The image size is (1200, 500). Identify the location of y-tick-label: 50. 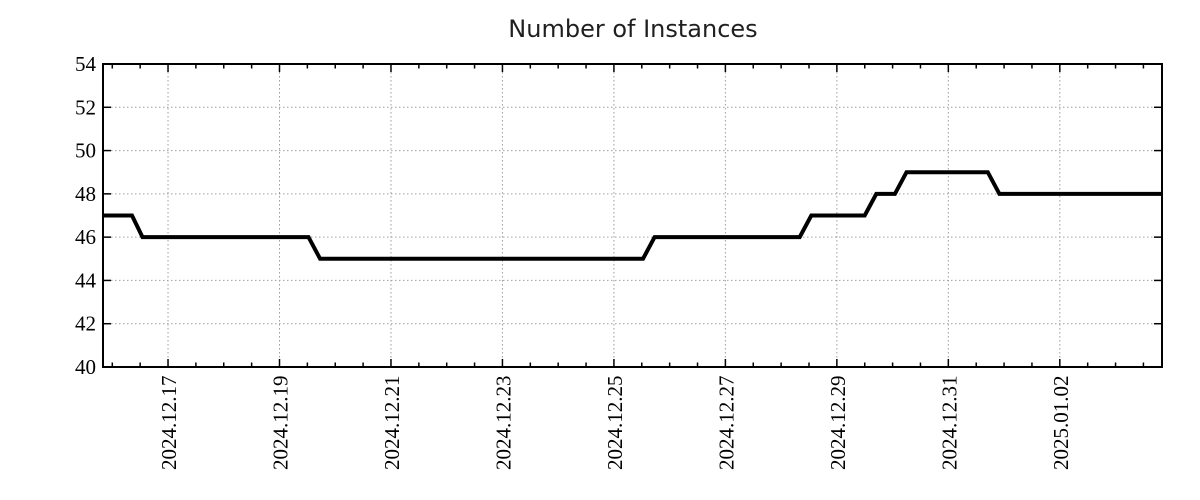
(85, 151).